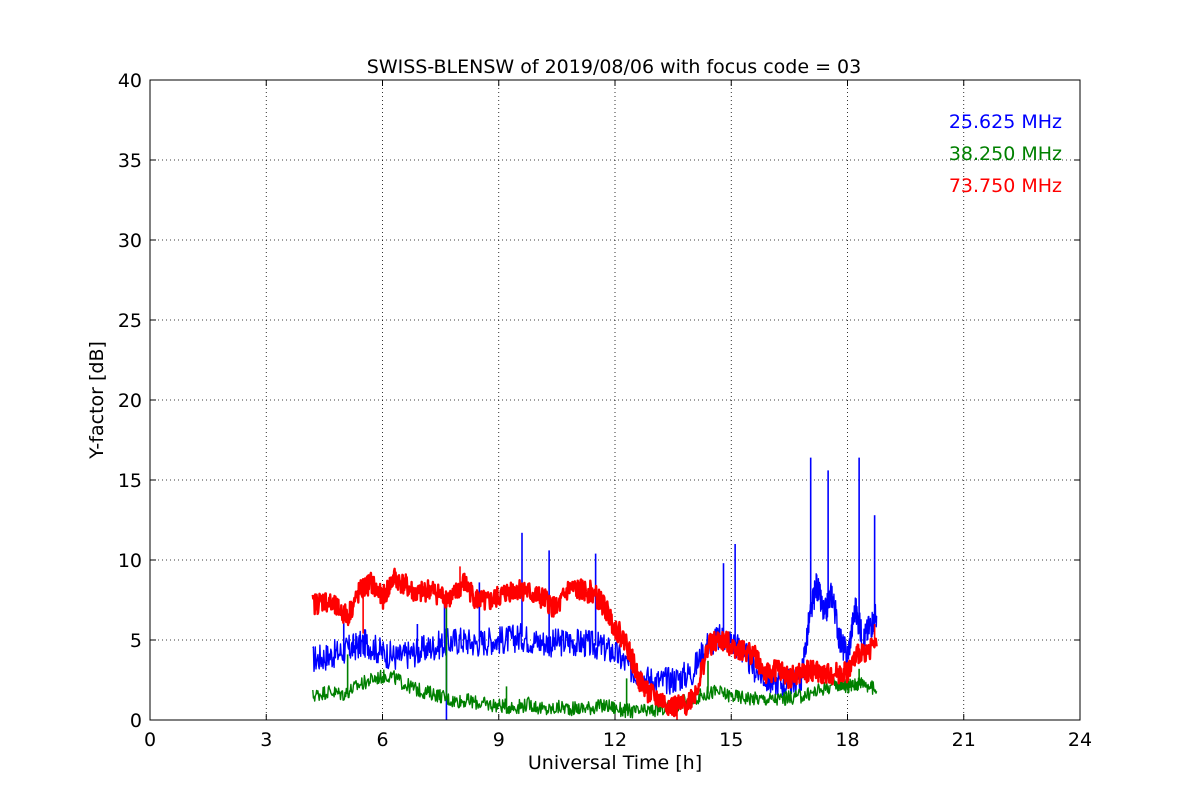 This screenshot has height=800, width=1200. I want to click on y-axis-label: Y-factor [dB], so click(97, 400).